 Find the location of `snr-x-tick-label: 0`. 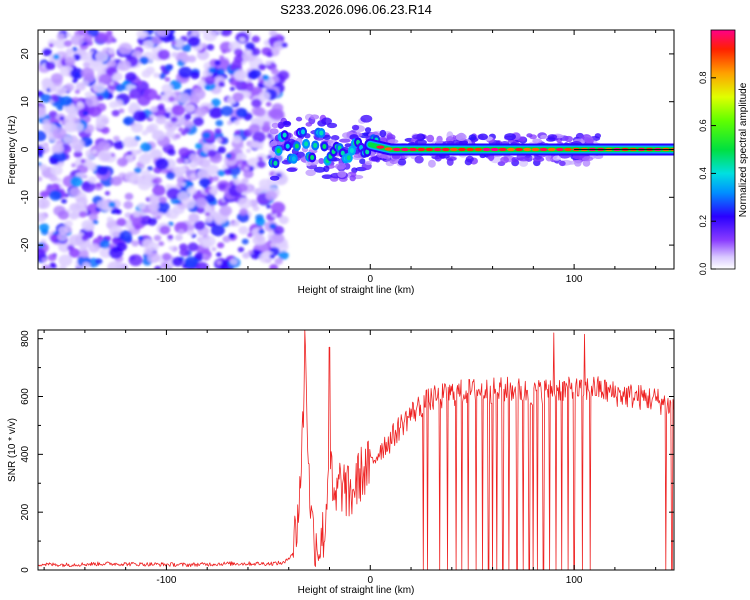

snr-x-tick-label: 0 is located at coordinates (370, 580).